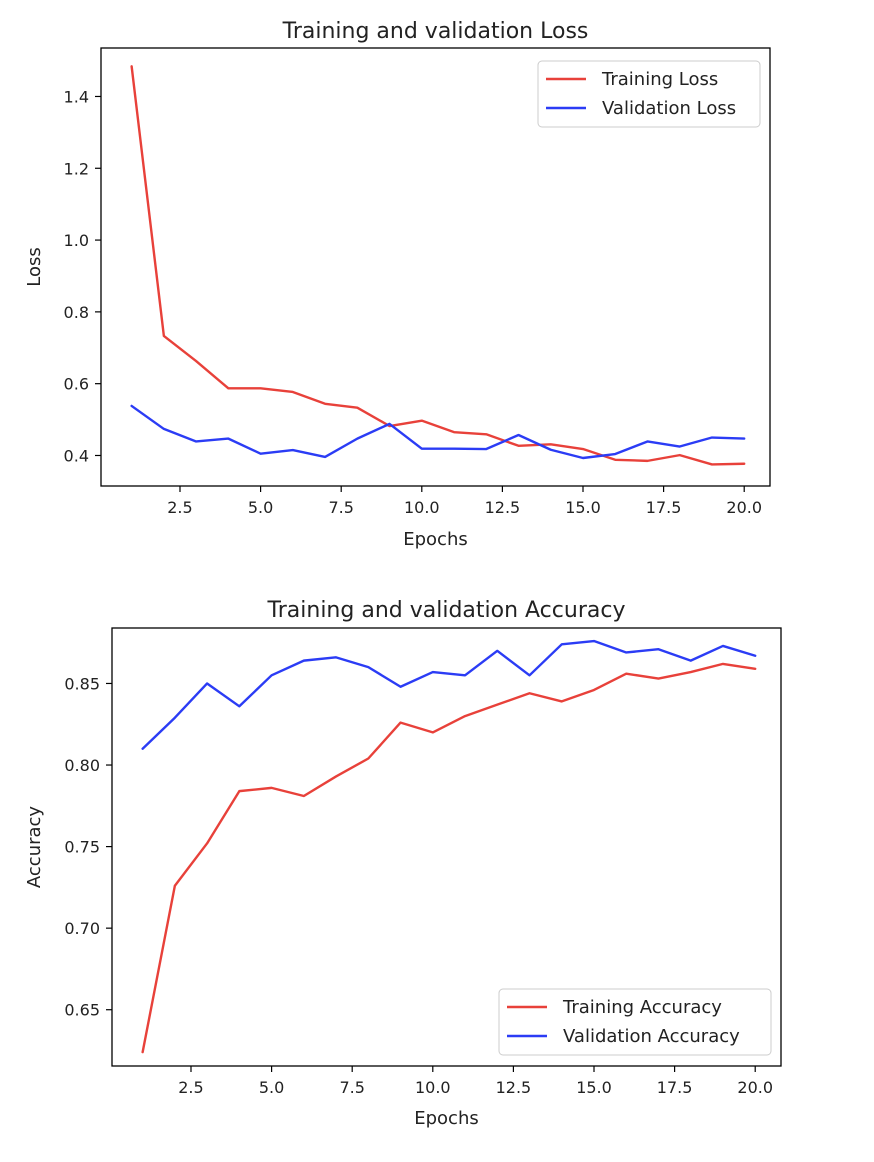 This screenshot has width=874, height=1162. What do you see at coordinates (76, 96) in the screenshot?
I see `y-tick-label: 1.4` at bounding box center [76, 96].